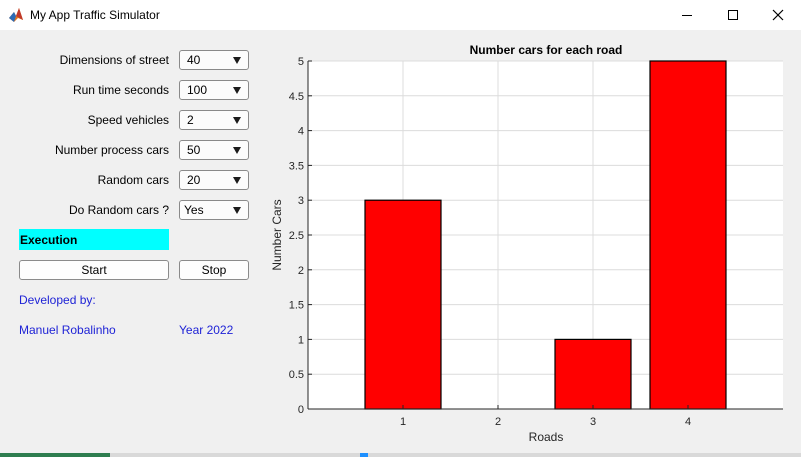 The image size is (801, 457). I want to click on close-button, so click(778, 15).